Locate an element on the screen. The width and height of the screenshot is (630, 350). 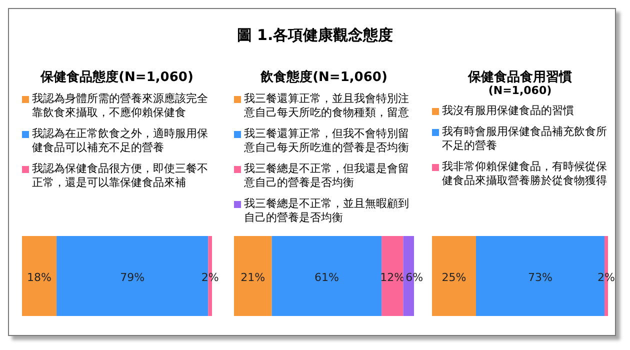
legend-label: 我三餐還算正常，但我不會特別留意自己每天所吃進的營養是否均衡 is located at coordinates (327, 141).